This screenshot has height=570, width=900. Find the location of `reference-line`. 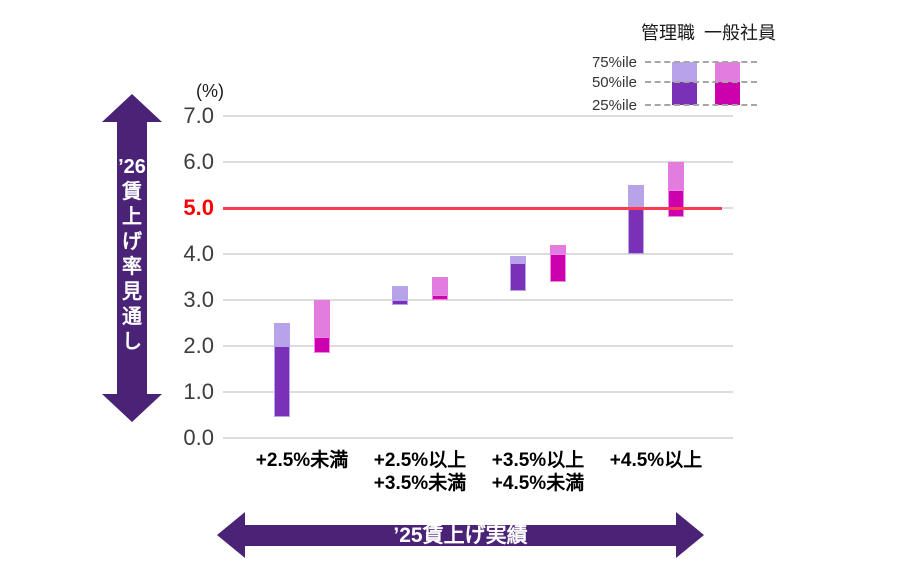

reference-line is located at coordinates (472, 208).